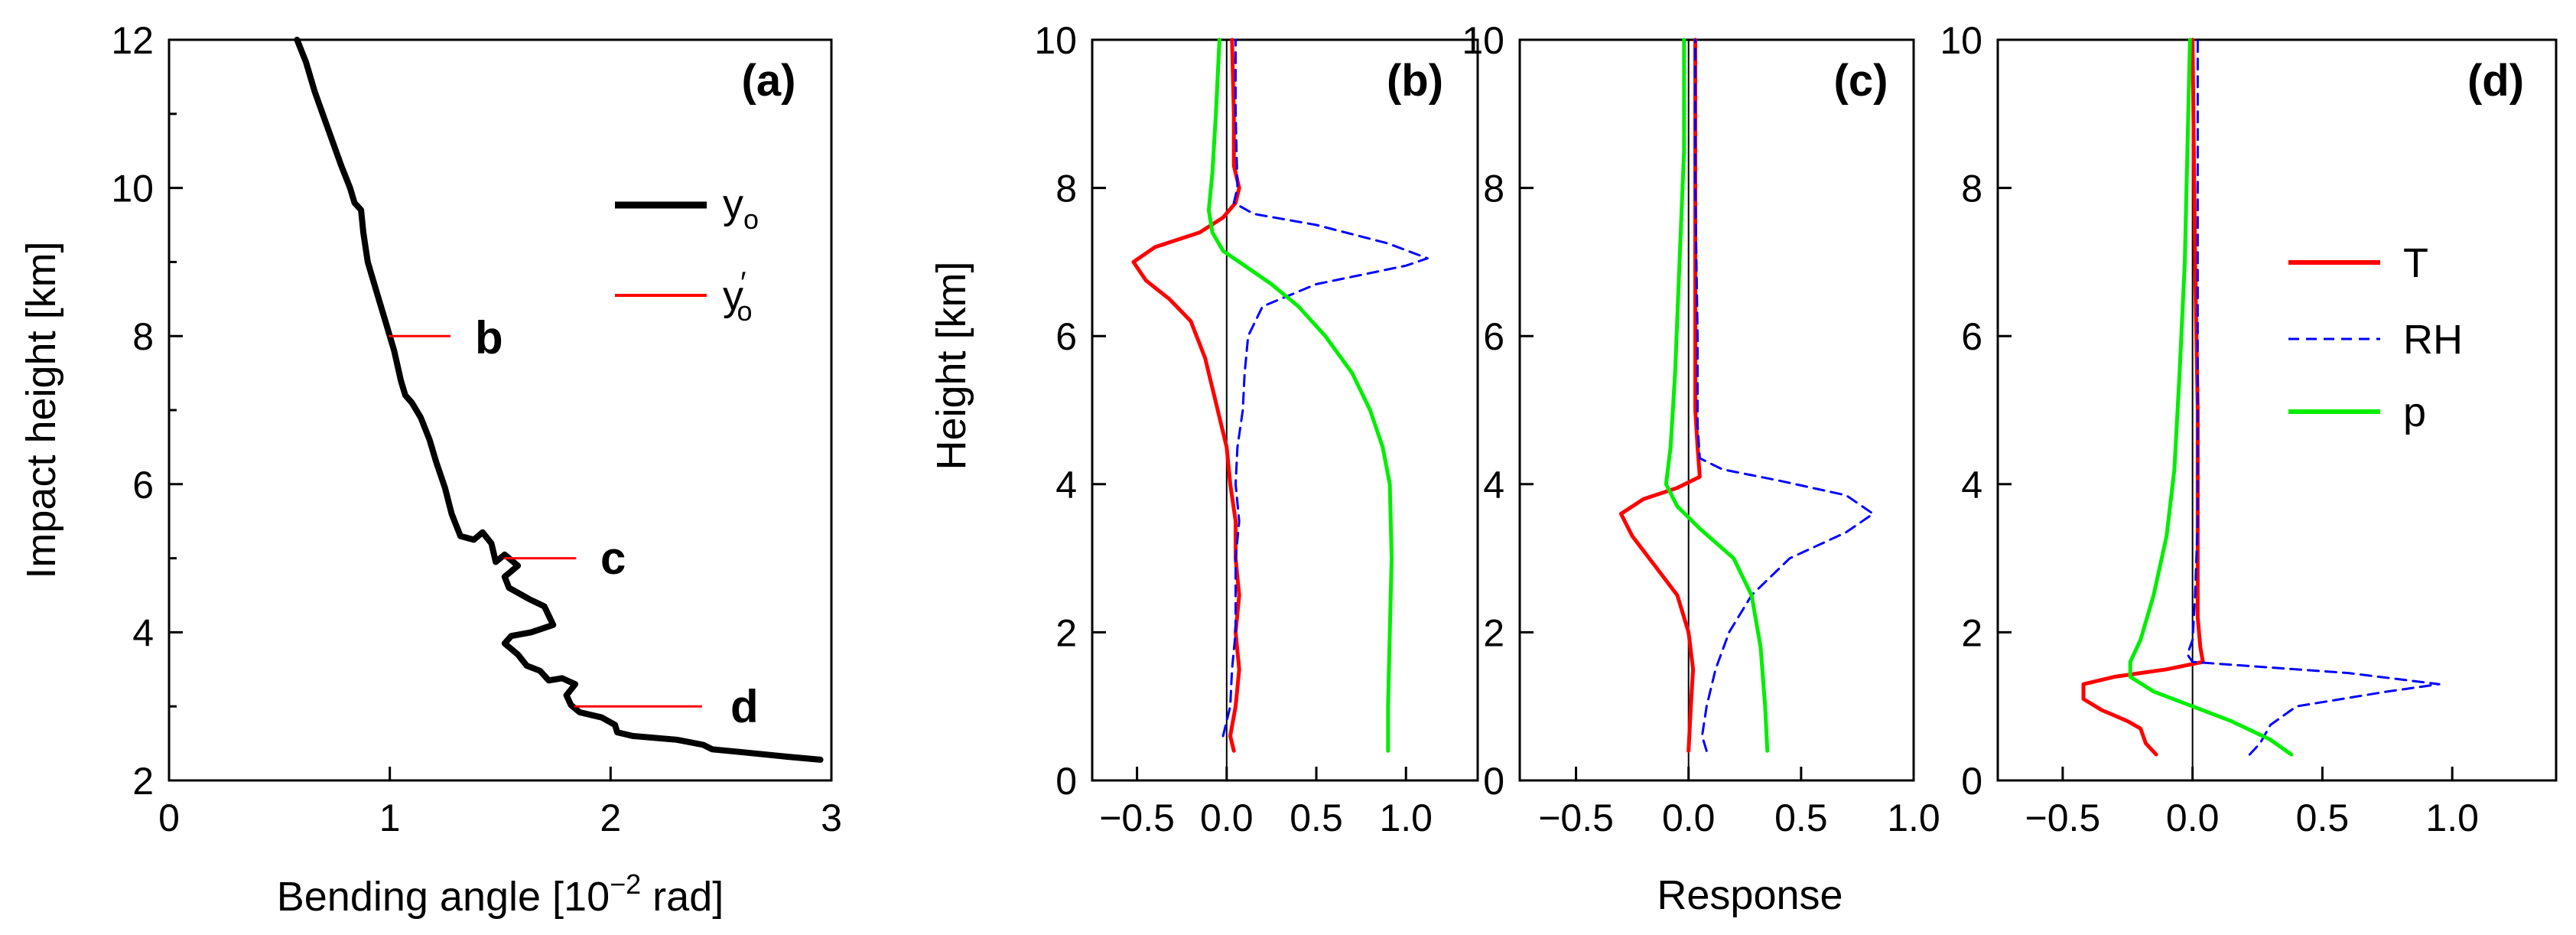 This screenshot has width=2576, height=935. Describe the element at coordinates (147, 411) in the screenshot. I see `panel-a-y-ticks: 2 4 6 8 10 12` at that location.